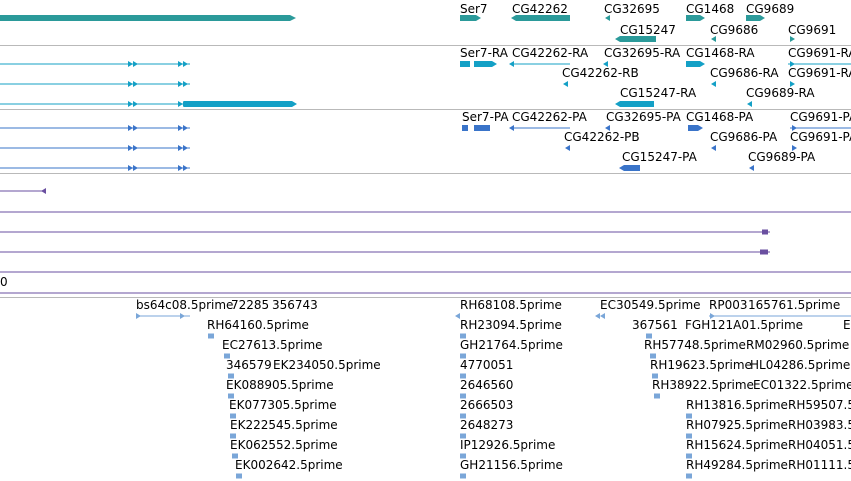  I want to click on est-label: RH04051.5, so click(819, 445).